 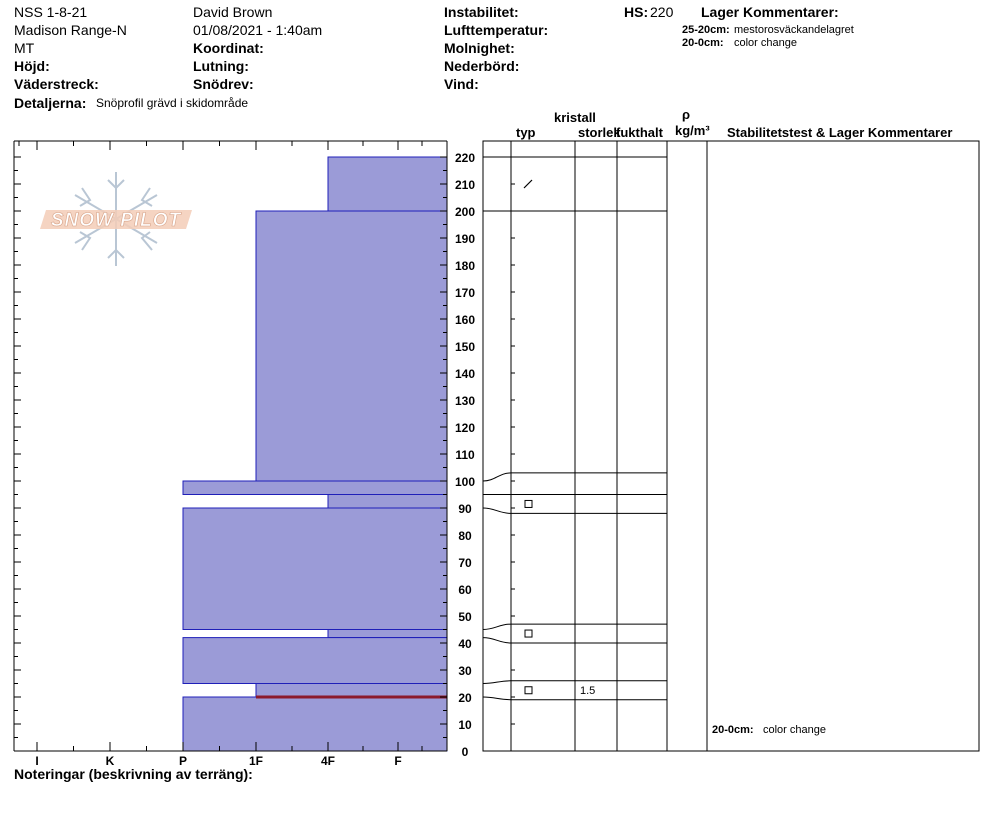 I want to click on vaderstreck-label: Väderstreck:, so click(x=56, y=84).